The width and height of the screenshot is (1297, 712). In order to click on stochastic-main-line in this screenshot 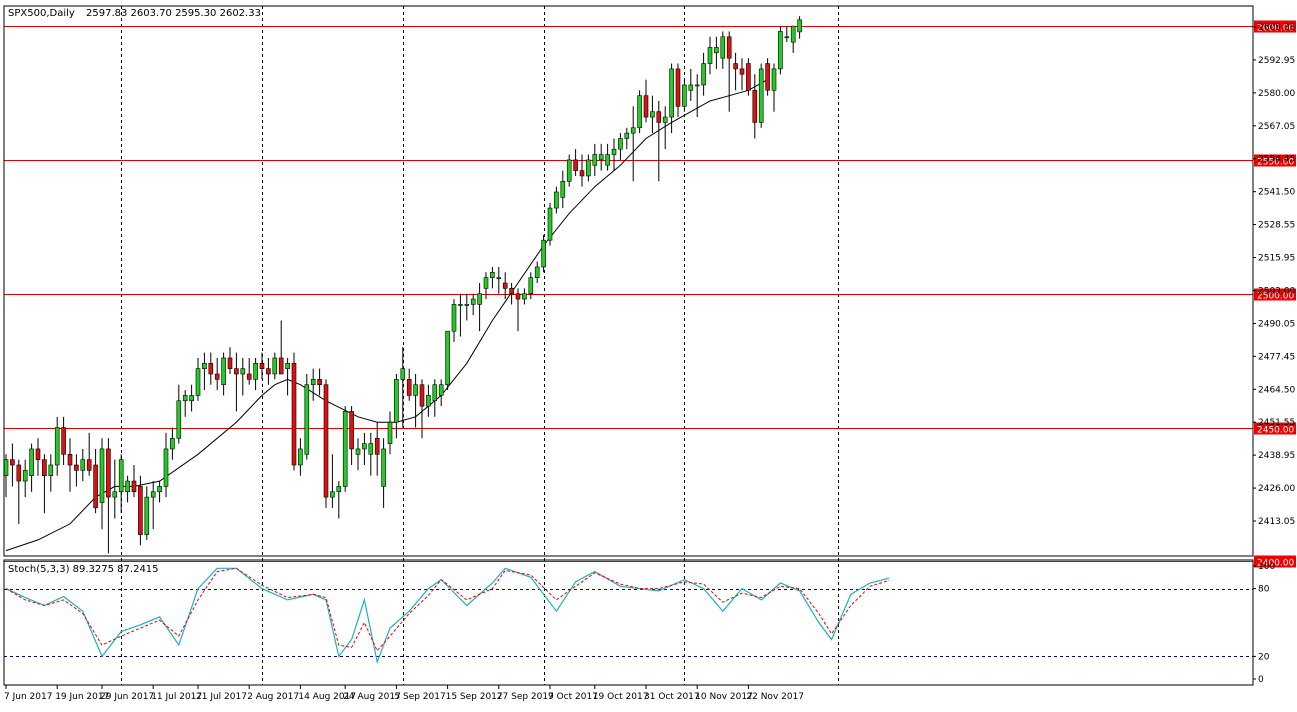, I will do `click(447, 616)`.